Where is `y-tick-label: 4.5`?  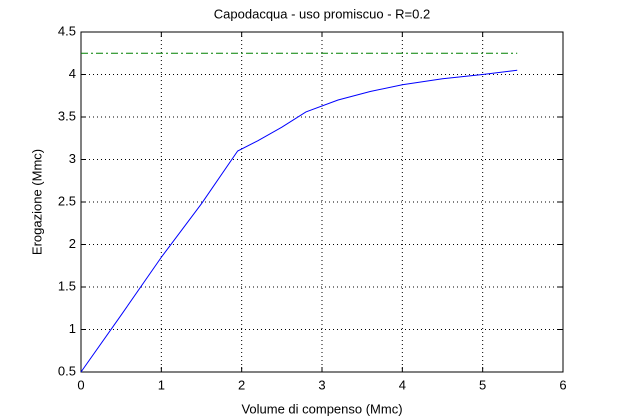
y-tick-label: 4.5 is located at coordinates (67, 30).